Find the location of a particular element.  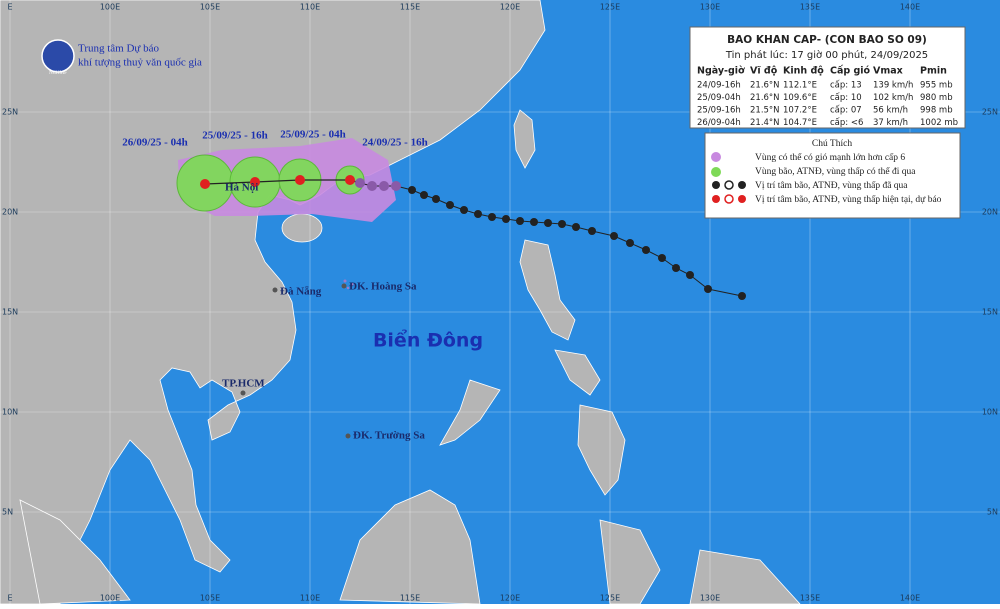

logo-text: NCHMF is located at coordinates (58, 73).